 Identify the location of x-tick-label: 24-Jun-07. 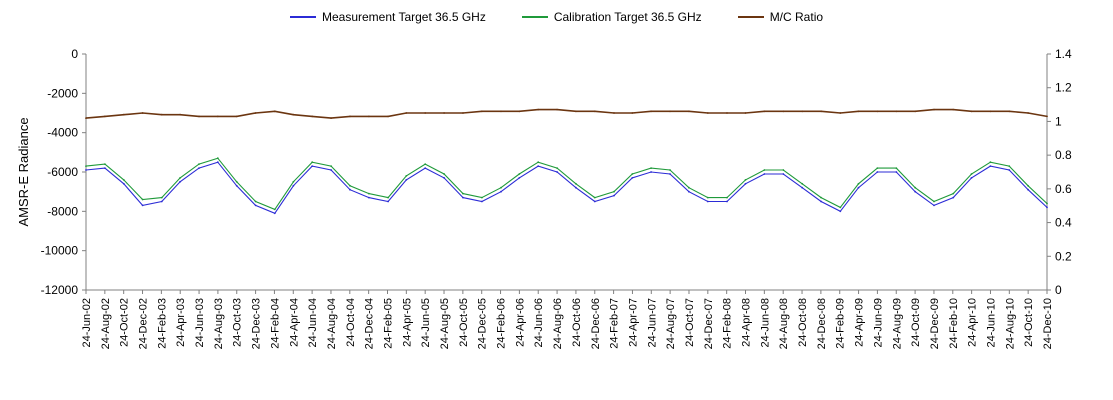
(652, 323).